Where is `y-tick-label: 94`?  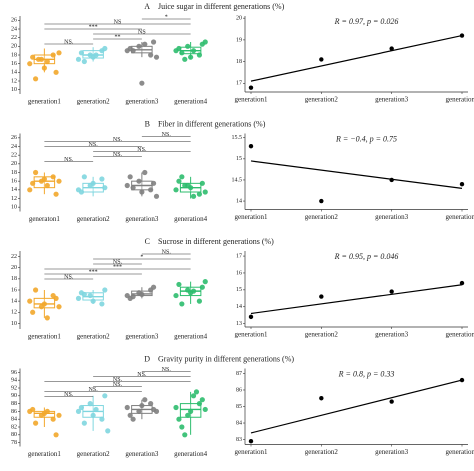
y-tick-label: 94 is located at coordinates (14, 381).